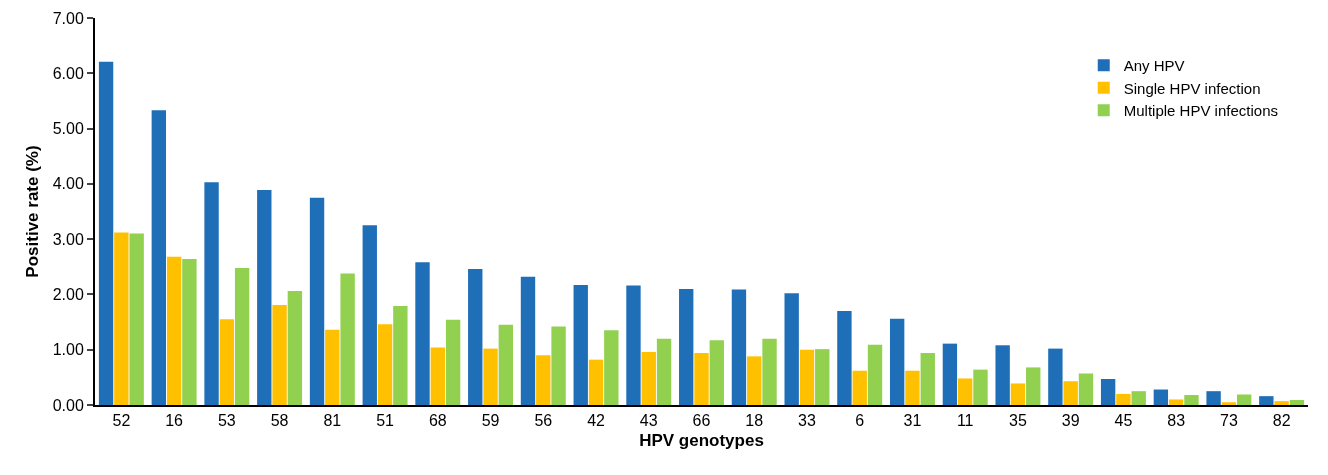 The width and height of the screenshot is (1328, 475). I want to click on x-tick-label: 6, so click(860, 421).